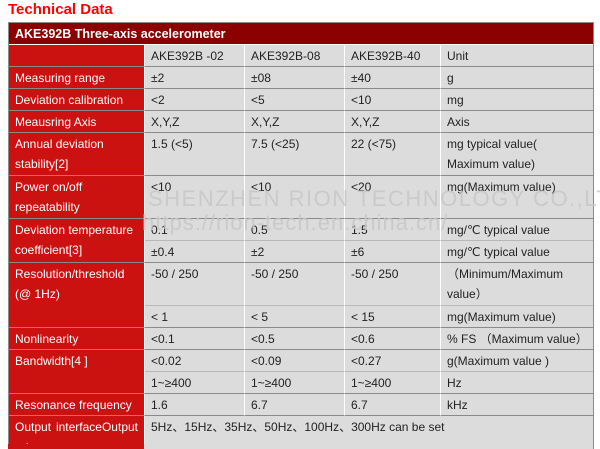  I want to click on value-cell: 1.5 (<5), so click(195, 154).